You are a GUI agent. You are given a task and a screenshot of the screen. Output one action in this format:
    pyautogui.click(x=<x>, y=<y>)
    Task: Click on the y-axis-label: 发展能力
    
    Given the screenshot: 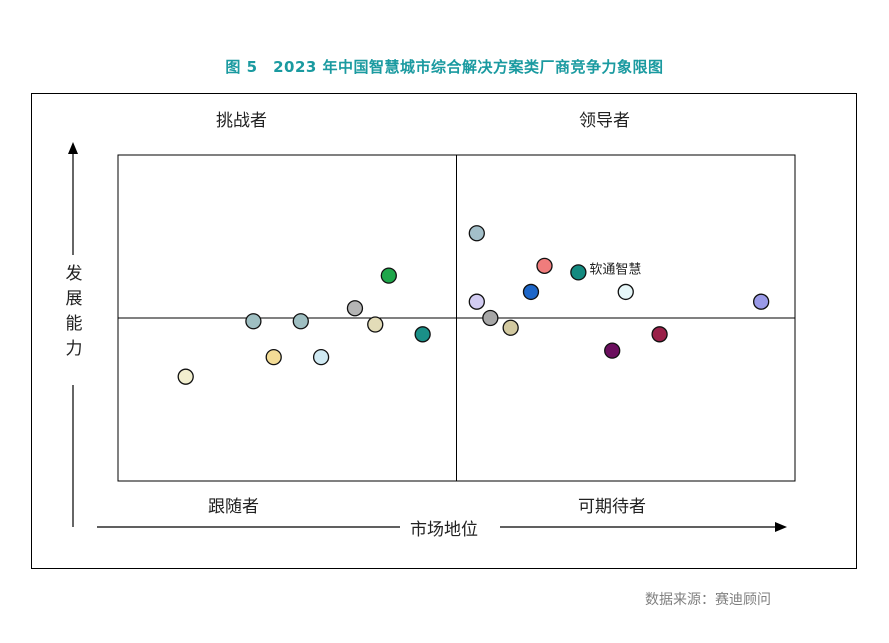 What is the action you would take?
    pyautogui.click(x=74, y=311)
    